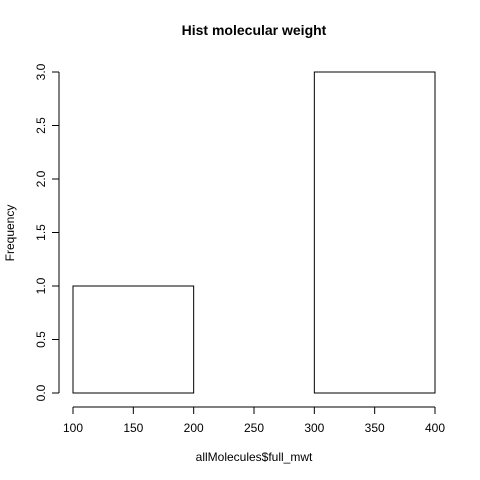 The image size is (480, 480). Describe the element at coordinates (254, 457) in the screenshot. I see `x-axis-label: allMolecules$full_mwt` at that location.